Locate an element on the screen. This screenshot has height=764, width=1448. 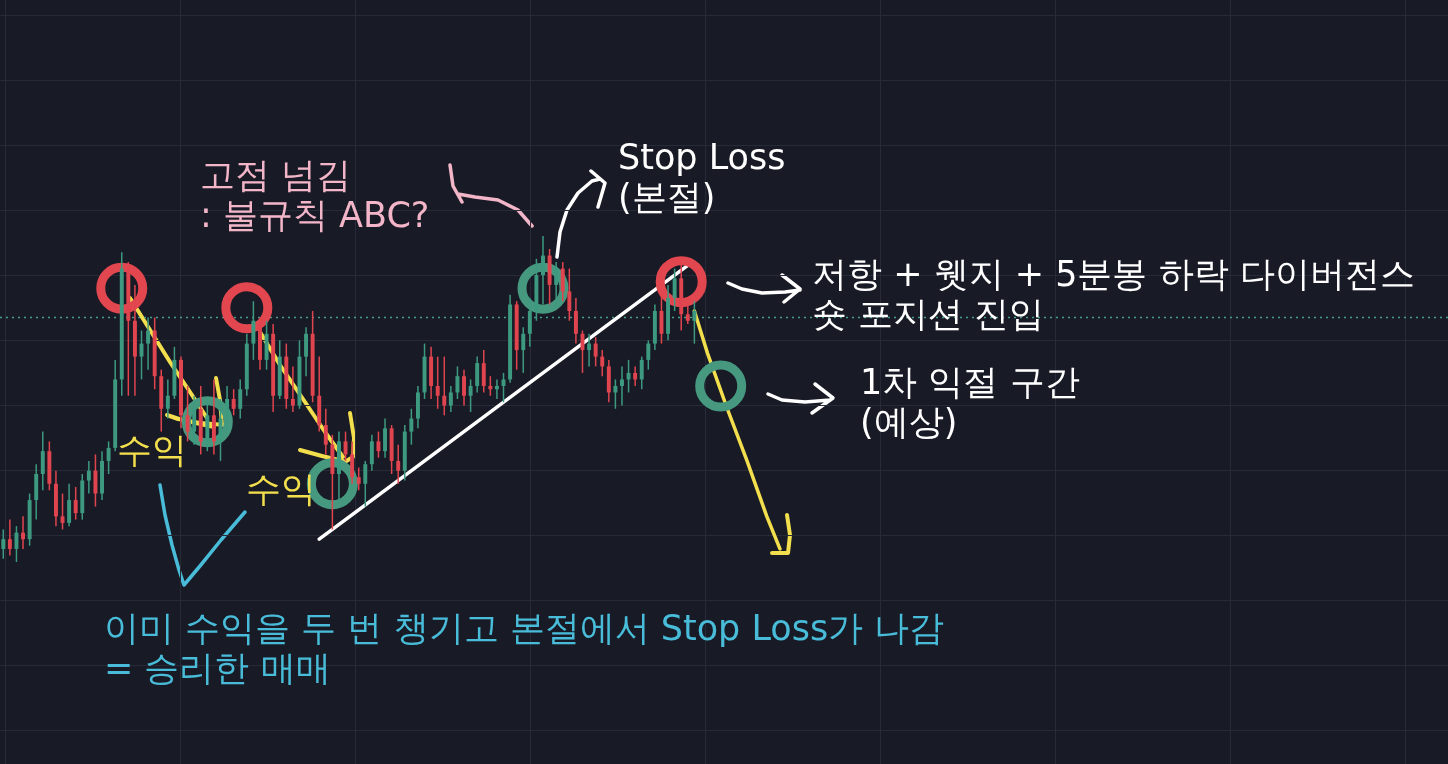
text: 고점 넘김 : 불규칙 ABC? is located at coordinates (315, 195).